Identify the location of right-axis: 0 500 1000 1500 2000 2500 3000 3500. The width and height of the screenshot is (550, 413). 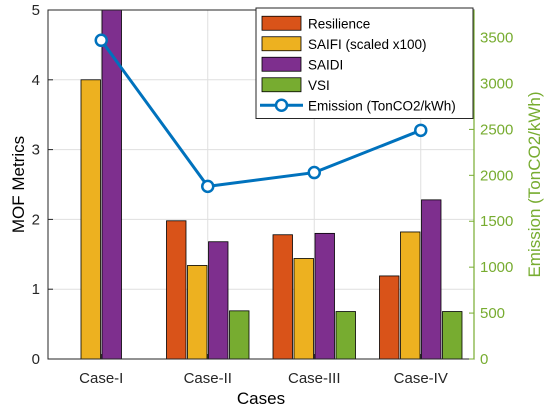
(491, 189).